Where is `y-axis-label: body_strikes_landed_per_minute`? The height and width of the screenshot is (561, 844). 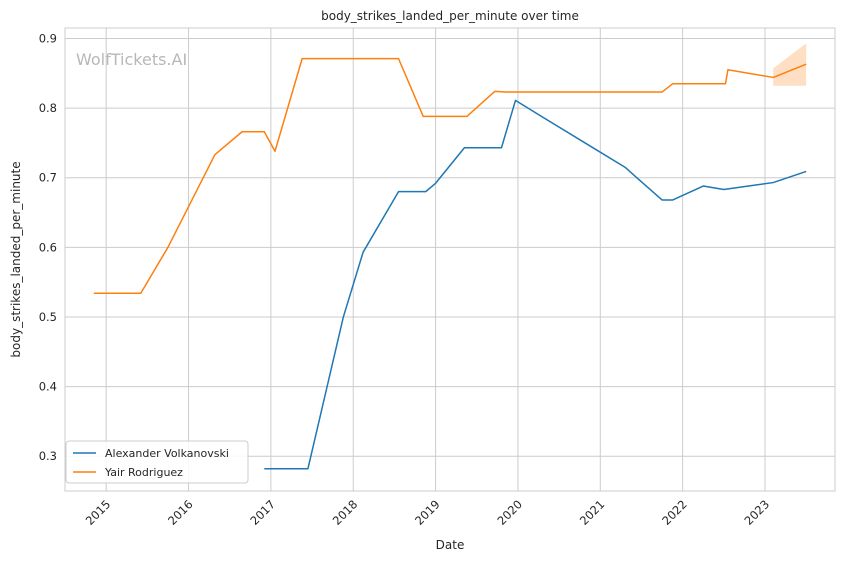
y-axis-label: body_strikes_landed_per_minute is located at coordinates (16, 259).